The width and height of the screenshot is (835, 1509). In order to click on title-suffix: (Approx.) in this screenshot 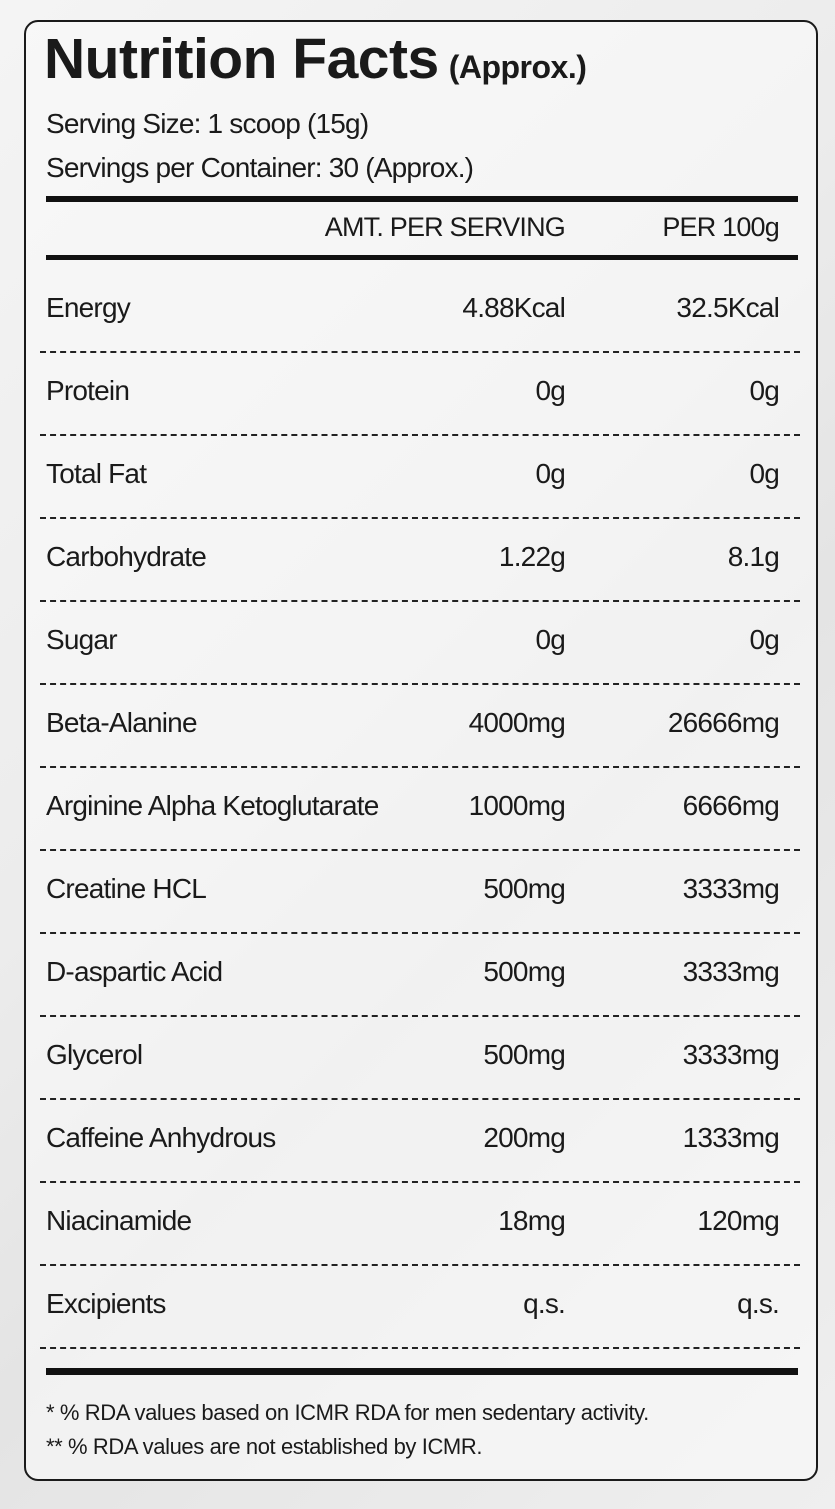, I will do `click(517, 67)`.